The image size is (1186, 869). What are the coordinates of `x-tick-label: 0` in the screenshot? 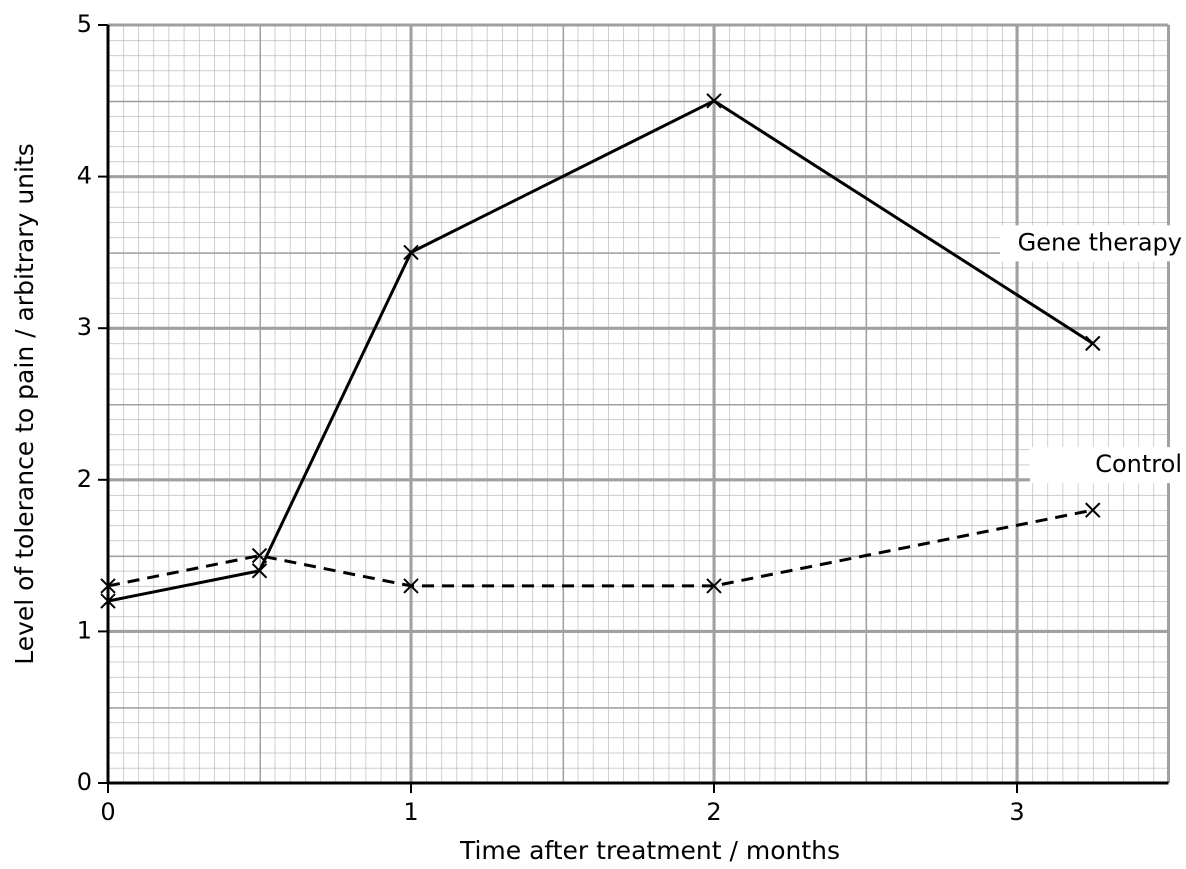 It's located at (107, 812).